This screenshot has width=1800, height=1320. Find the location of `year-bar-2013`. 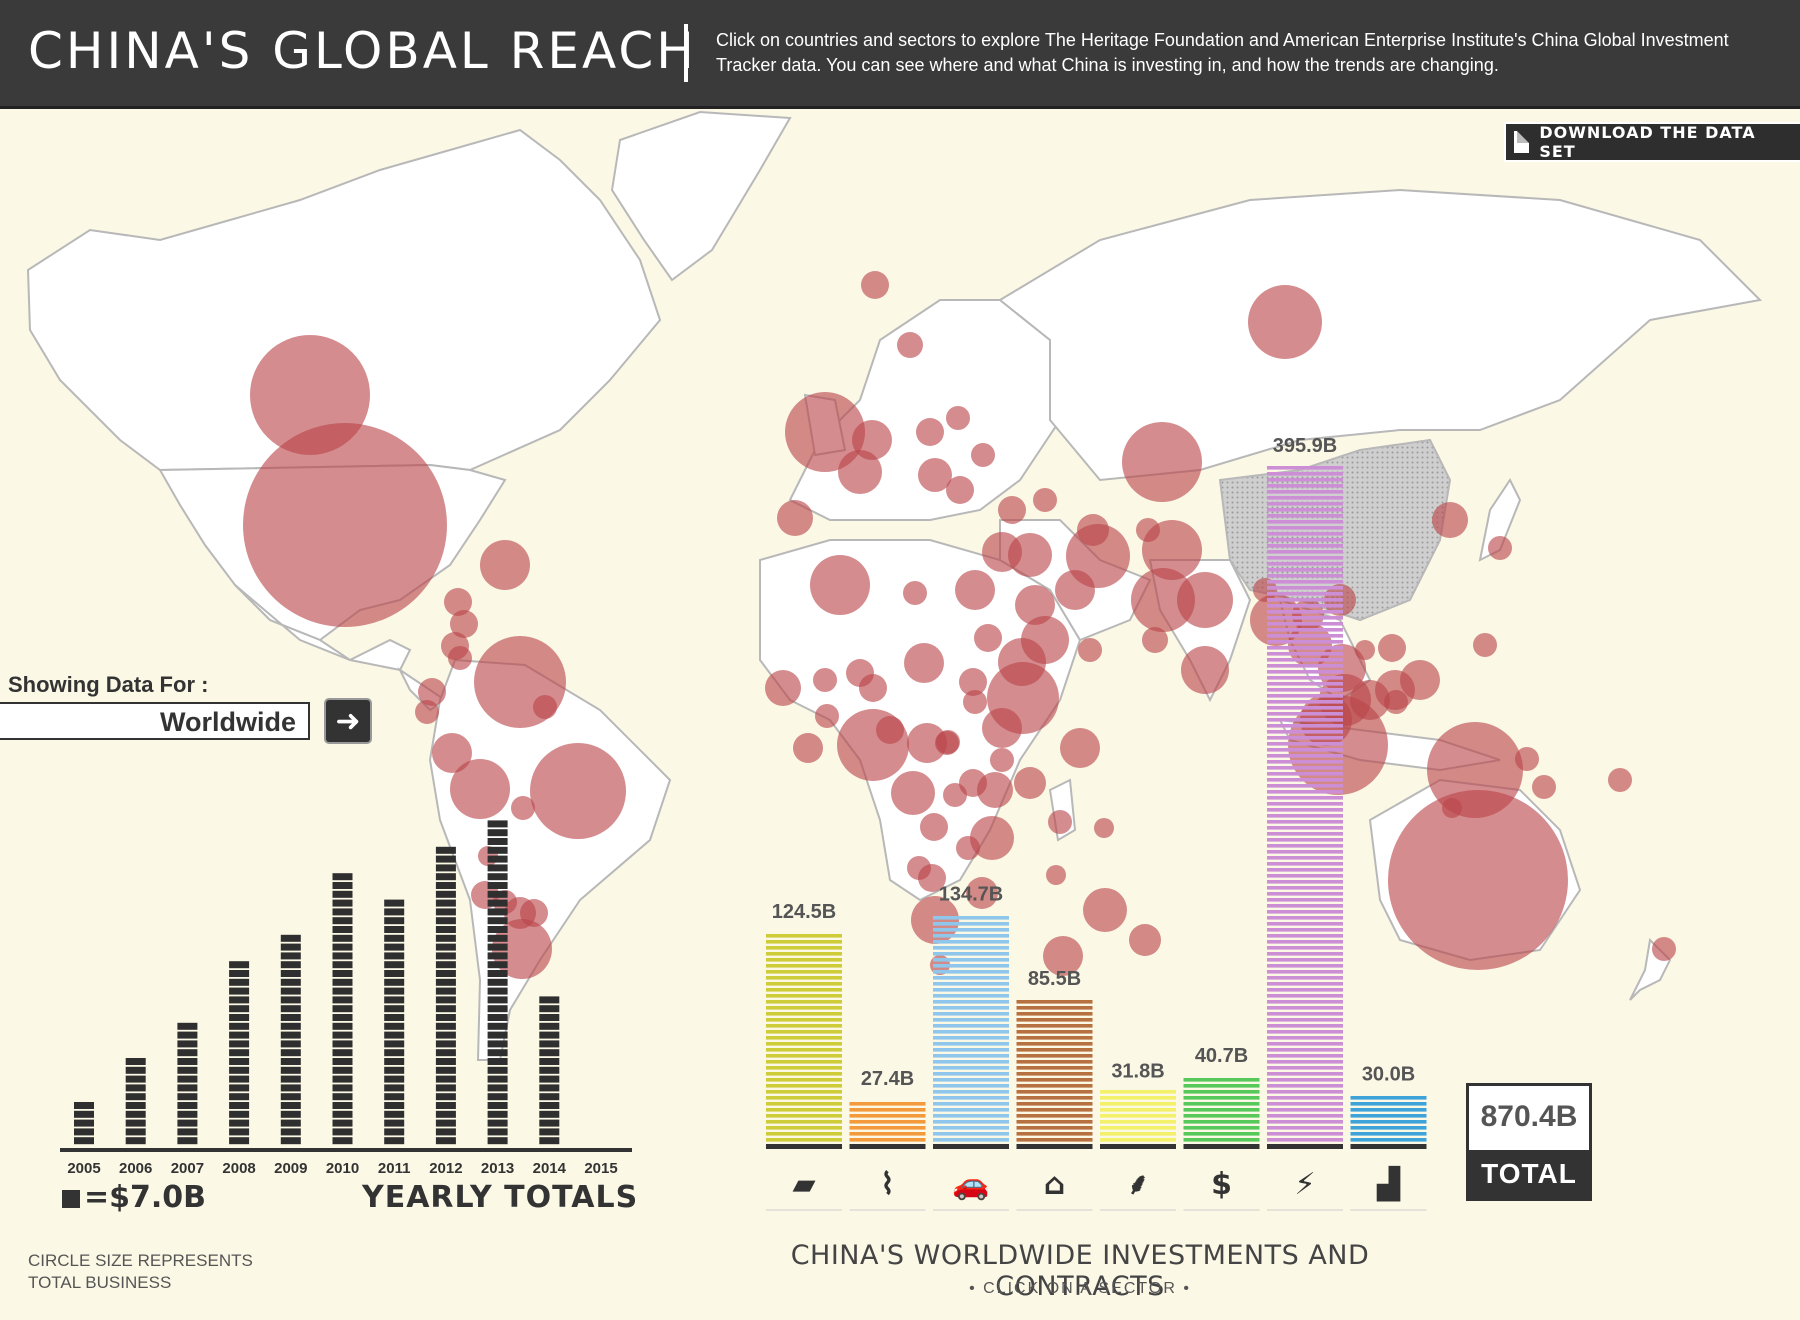

year-bar-2013 is located at coordinates (497, 982).